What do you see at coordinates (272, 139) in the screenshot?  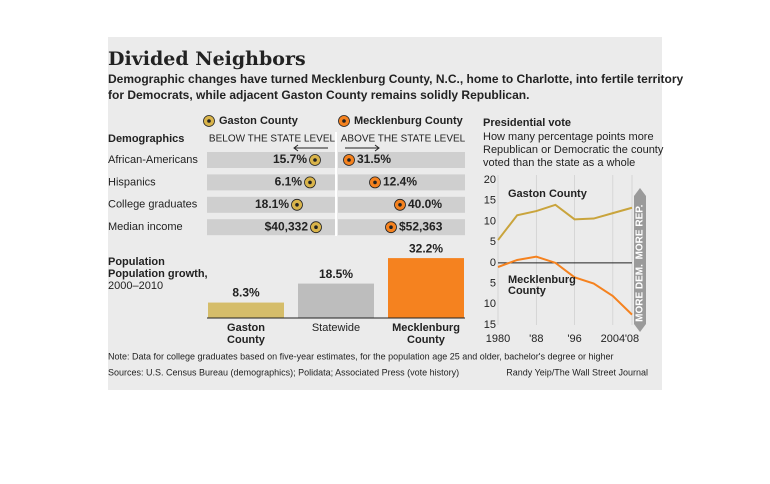 I see `below-label: BELOW THE STATE LEVEL` at bounding box center [272, 139].